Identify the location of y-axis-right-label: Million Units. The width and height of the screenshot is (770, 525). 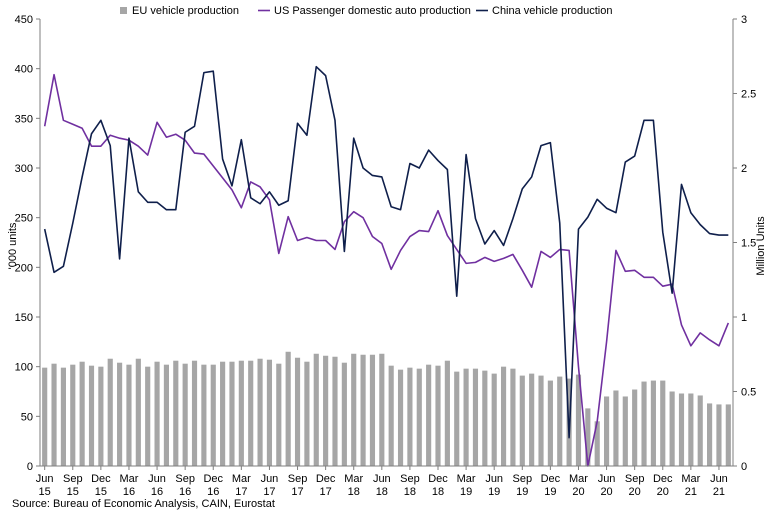
(761, 246).